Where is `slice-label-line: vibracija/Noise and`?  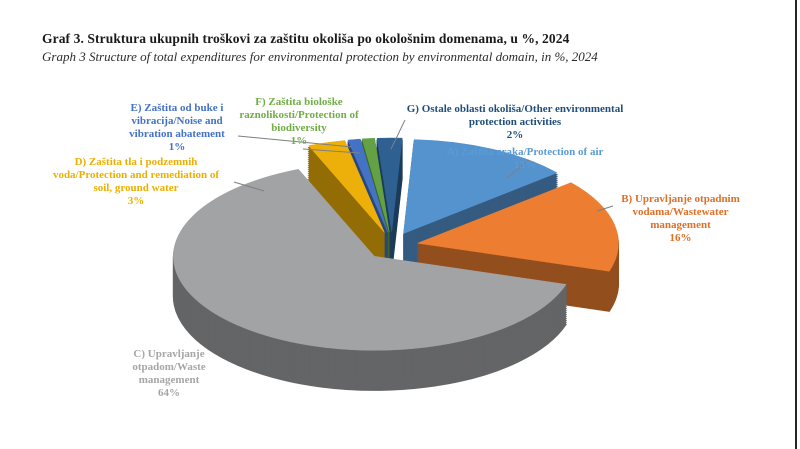
slice-label-line: vibracija/Noise and is located at coordinates (177, 121).